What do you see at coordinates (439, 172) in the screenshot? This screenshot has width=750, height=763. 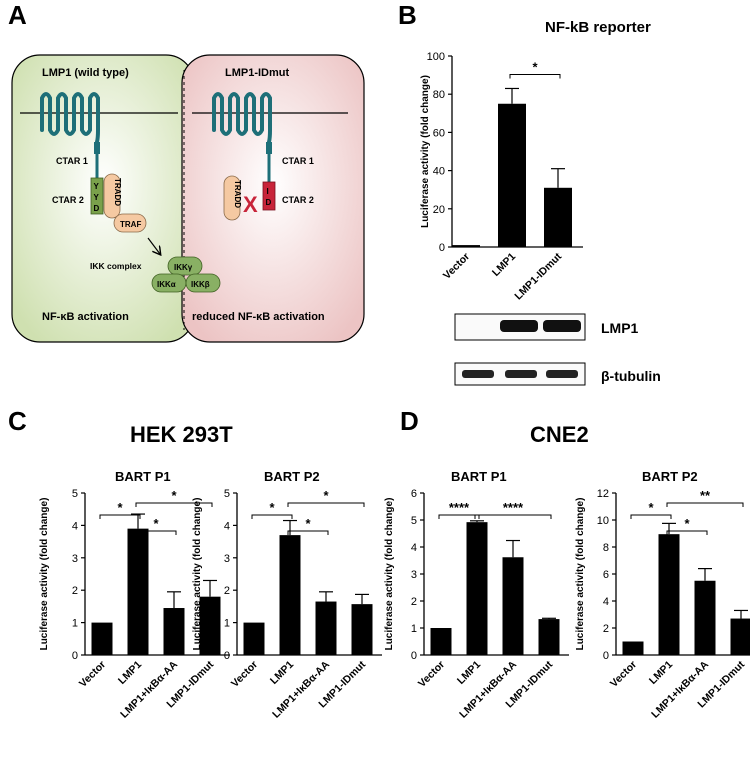 I see `y-tick-label: 40` at bounding box center [439, 172].